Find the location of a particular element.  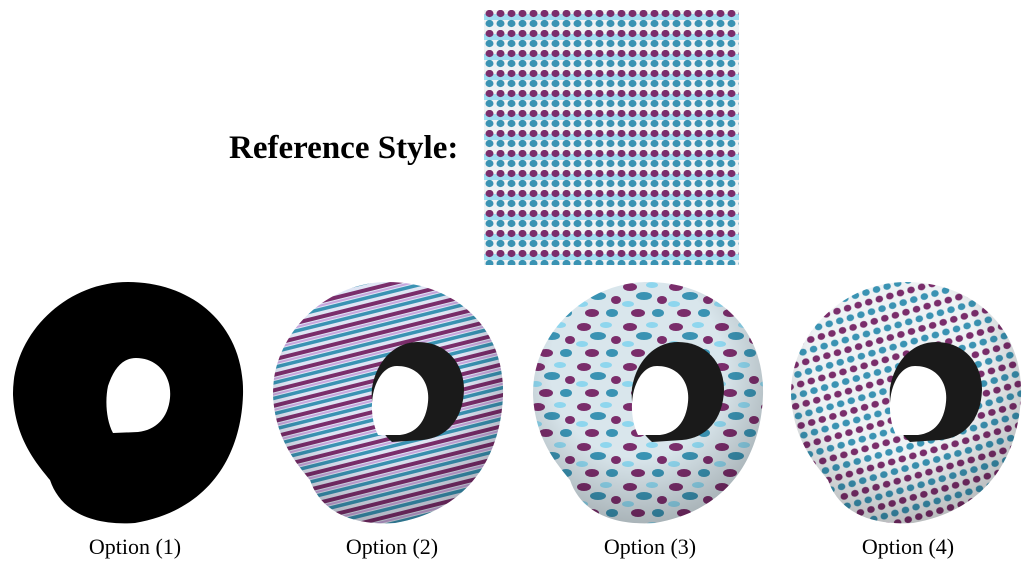

option-4-label: Option (4) is located at coordinates (908, 546).